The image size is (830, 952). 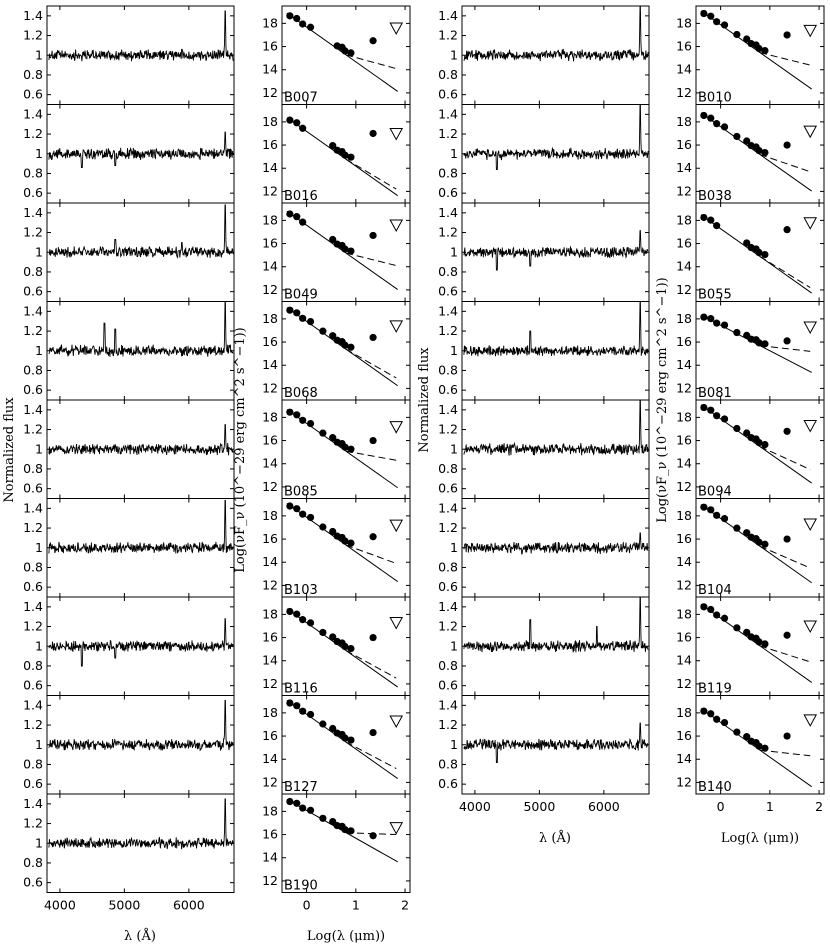 What do you see at coordinates (33, 113) in the screenshot?
I see `spectrum-ytick-label: 1.4` at bounding box center [33, 113].